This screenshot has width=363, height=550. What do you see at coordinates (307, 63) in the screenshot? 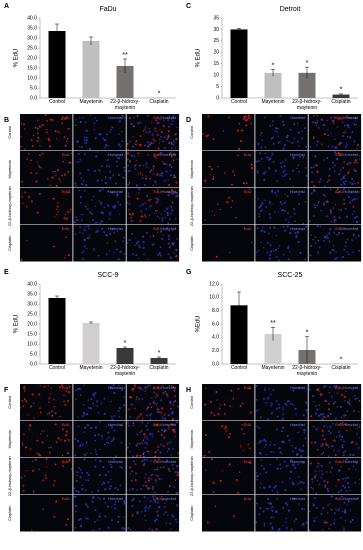
I see `significance-mark: *` at bounding box center [307, 63].